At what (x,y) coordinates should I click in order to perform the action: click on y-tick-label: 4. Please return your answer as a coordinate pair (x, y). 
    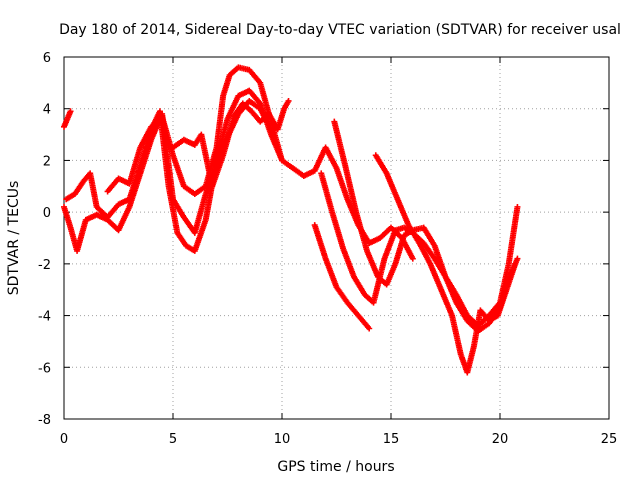
    Looking at the image, I should click on (47, 110).